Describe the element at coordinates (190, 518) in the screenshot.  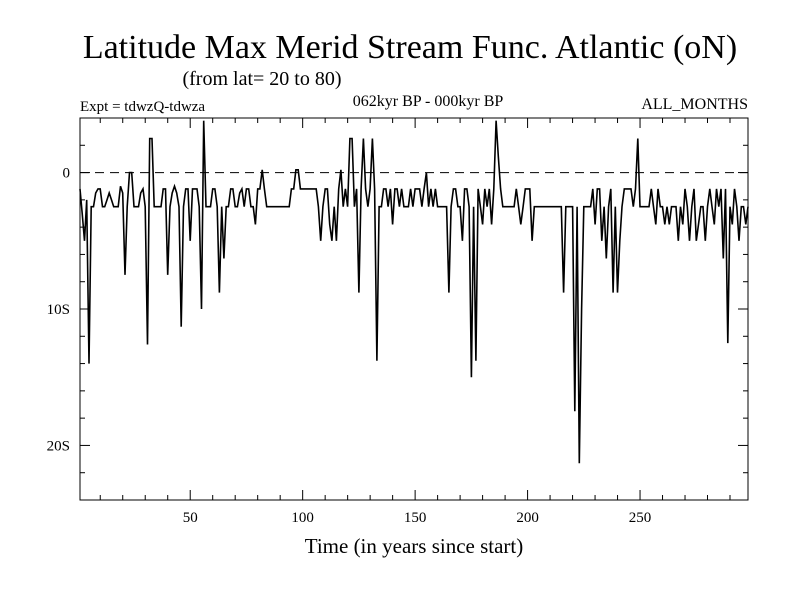
I see `x-tick-label: 50` at that location.